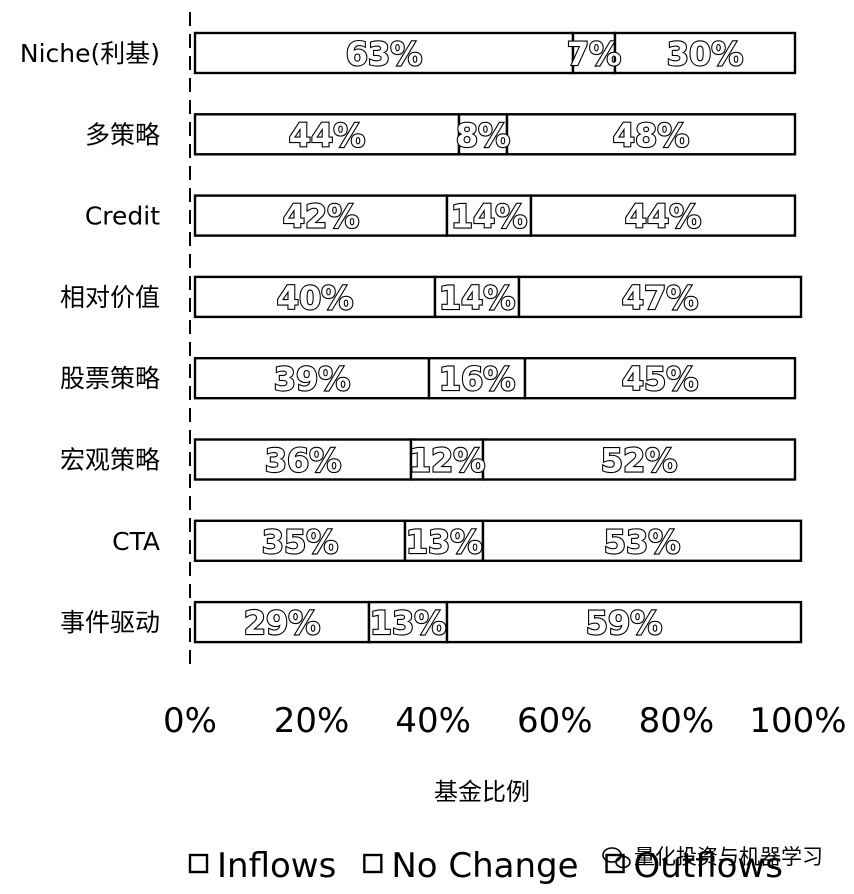  I want to click on data-label-no-change: 7%, so click(594, 54).